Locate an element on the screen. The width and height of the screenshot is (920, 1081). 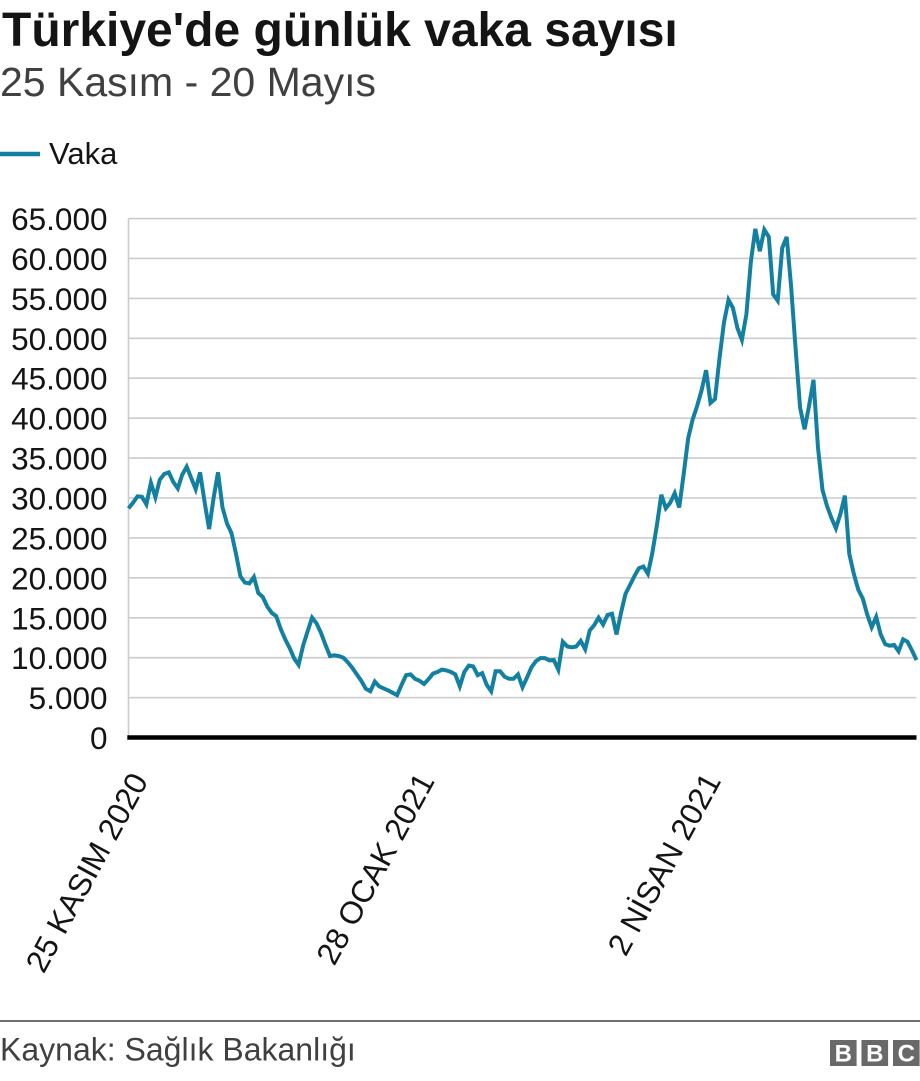
svg-text: 10.000 is located at coordinates (59, 658).